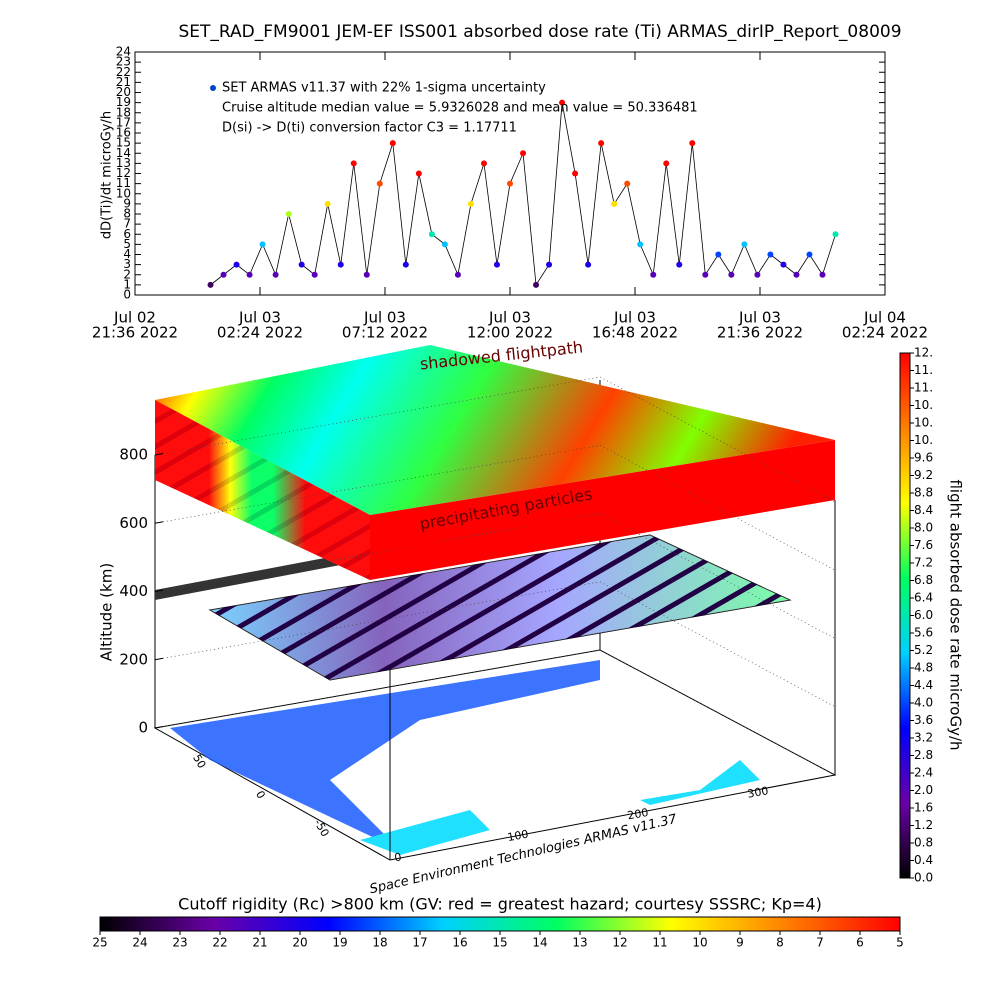 This screenshot has height=1000, width=1000. Describe the element at coordinates (659, 943) in the screenshot. I see `colorbar-tick-label: 11` at that location.